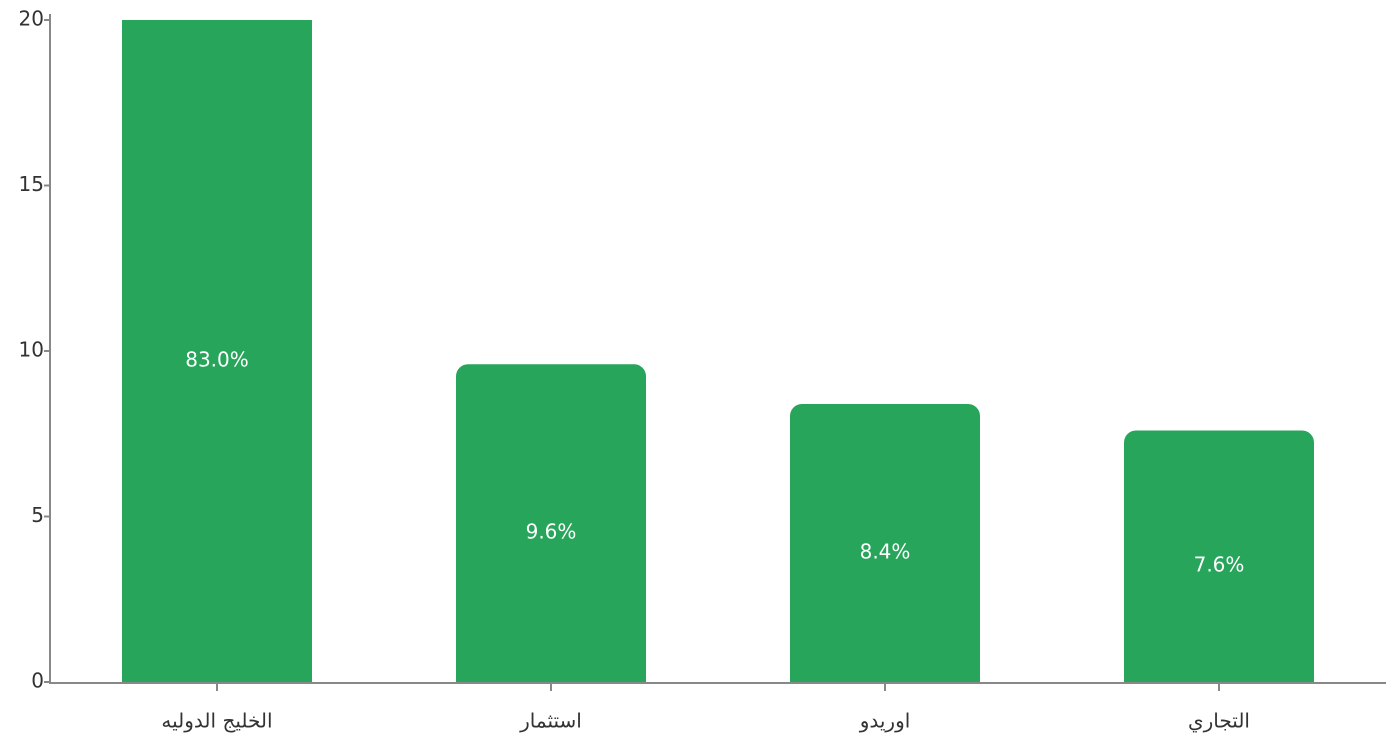  What do you see at coordinates (31, 19) in the screenshot?
I see `y-tick-label: 20` at bounding box center [31, 19].